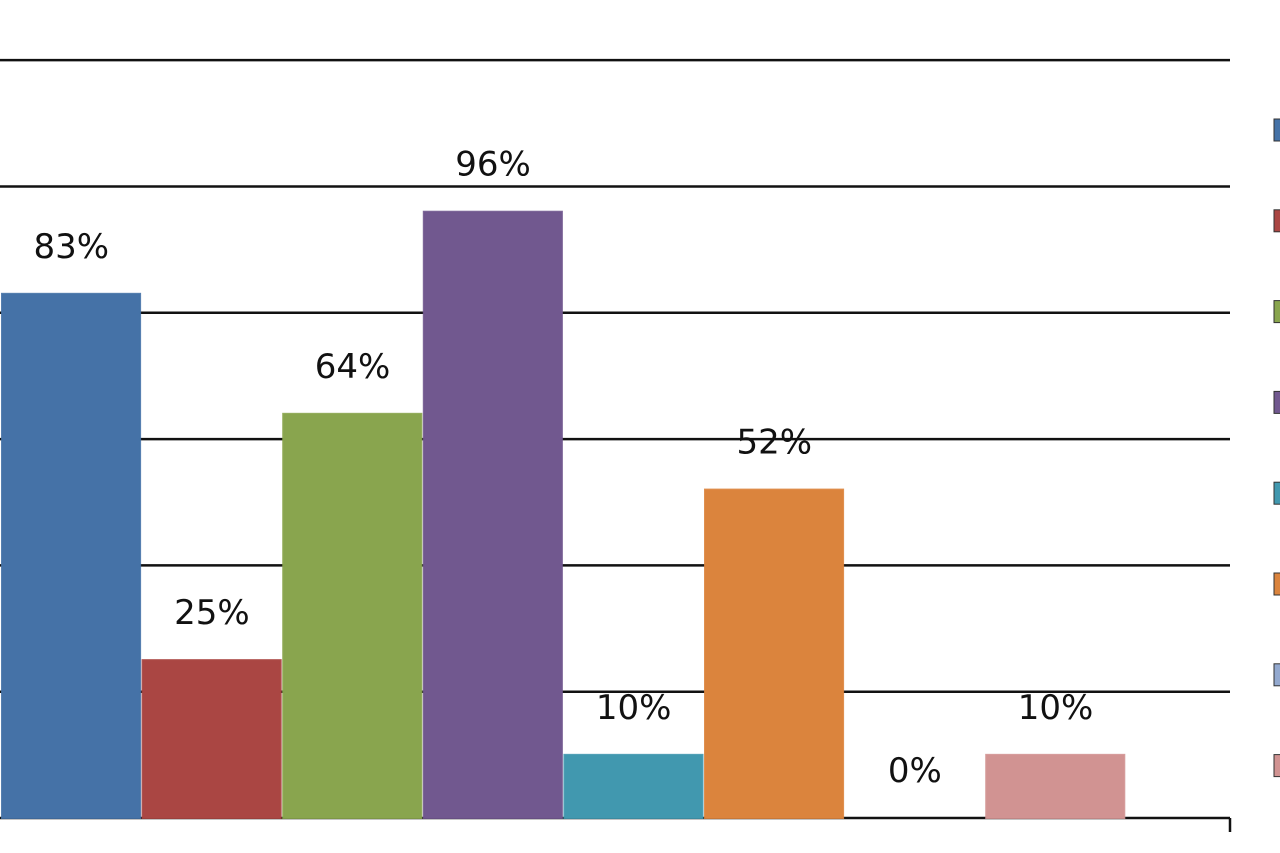 Image resolution: width=1280 pixels, height=853 pixels. I want to click on value-label: 64%, so click(353, 367).